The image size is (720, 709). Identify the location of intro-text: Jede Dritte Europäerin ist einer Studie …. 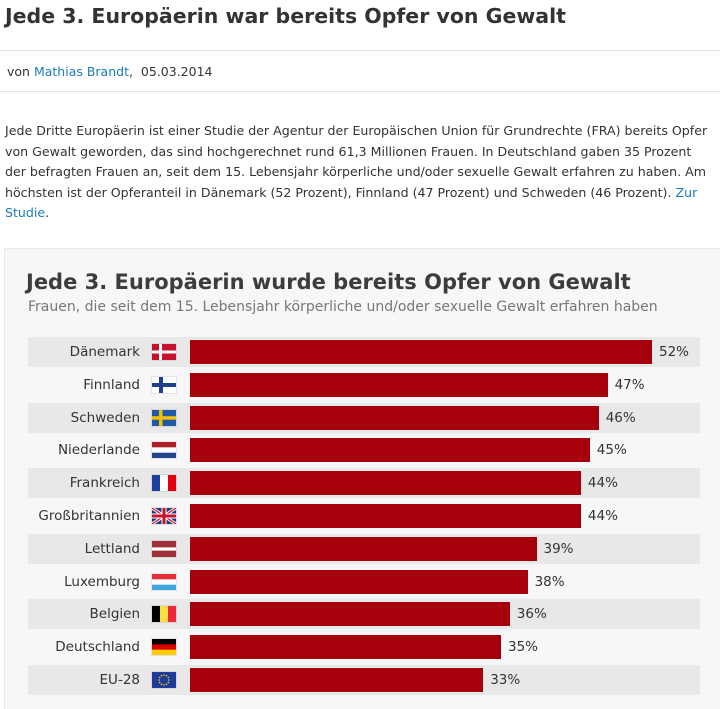
(356, 161).